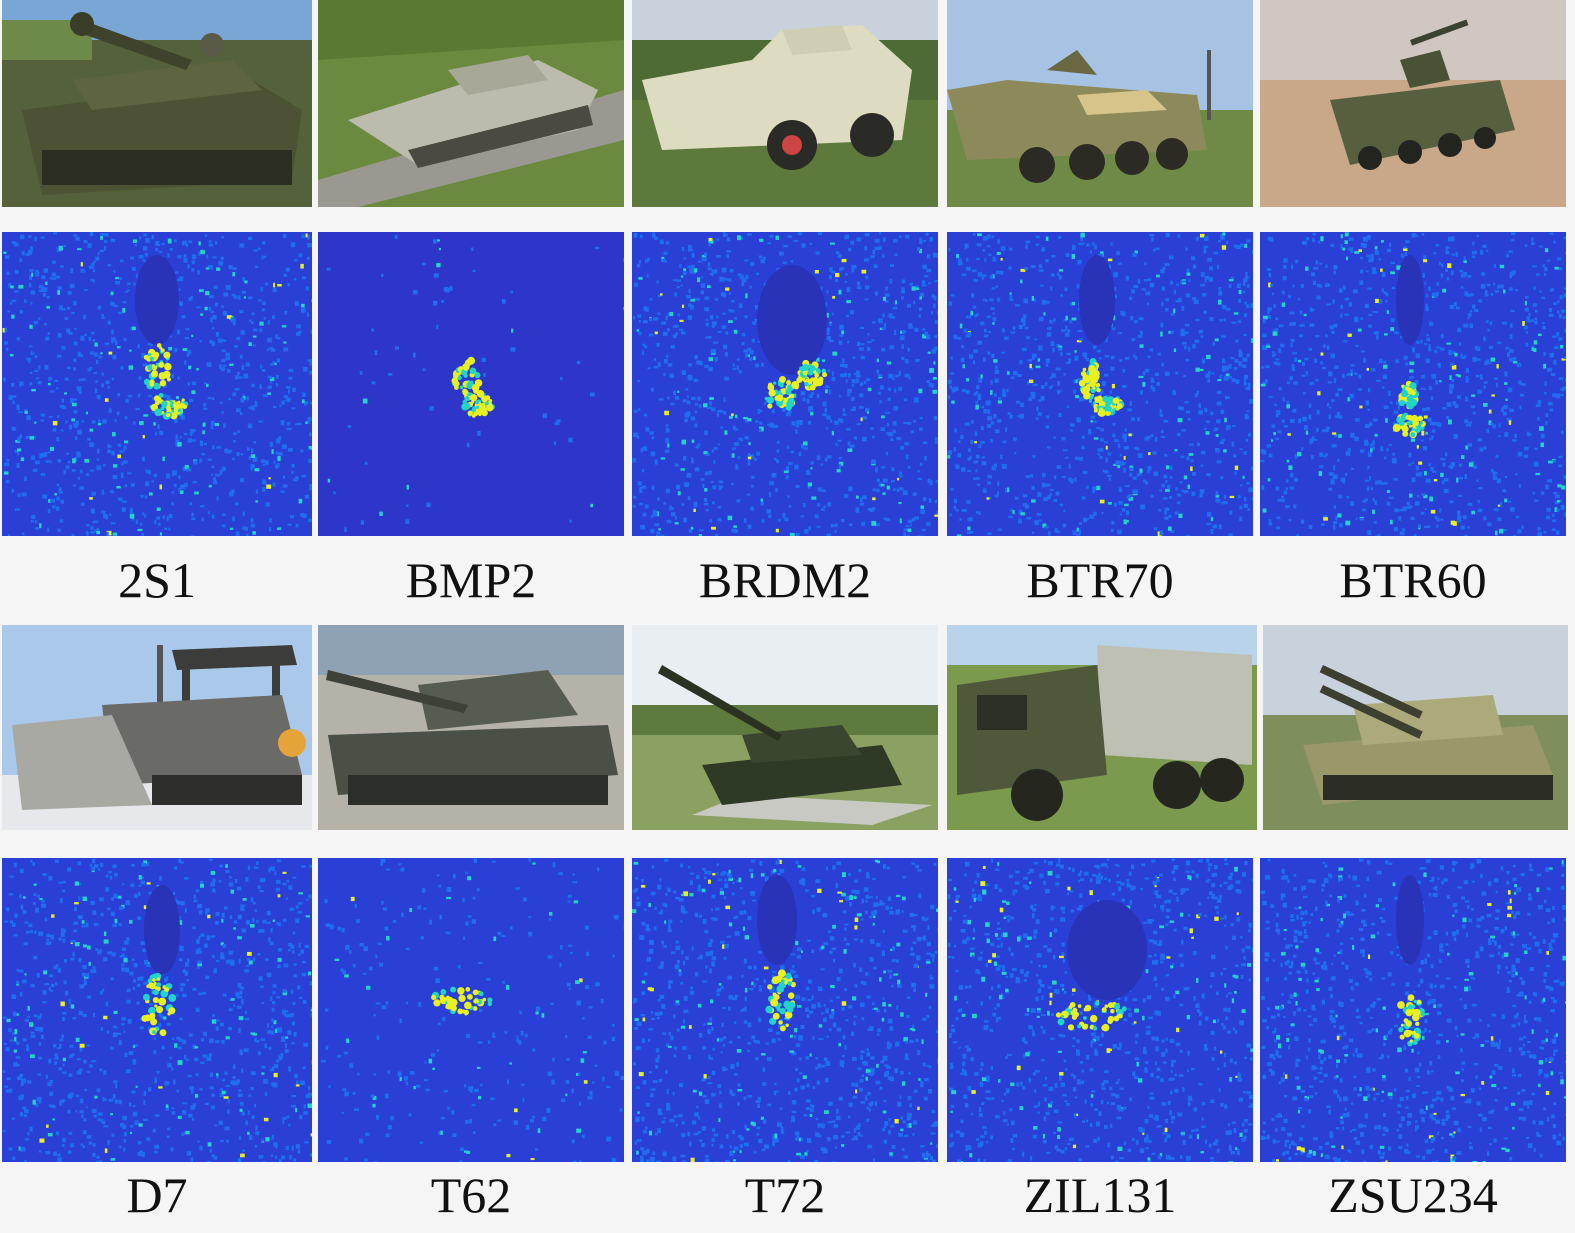  I want to click on label-btr60: BTR60, so click(1413, 580).